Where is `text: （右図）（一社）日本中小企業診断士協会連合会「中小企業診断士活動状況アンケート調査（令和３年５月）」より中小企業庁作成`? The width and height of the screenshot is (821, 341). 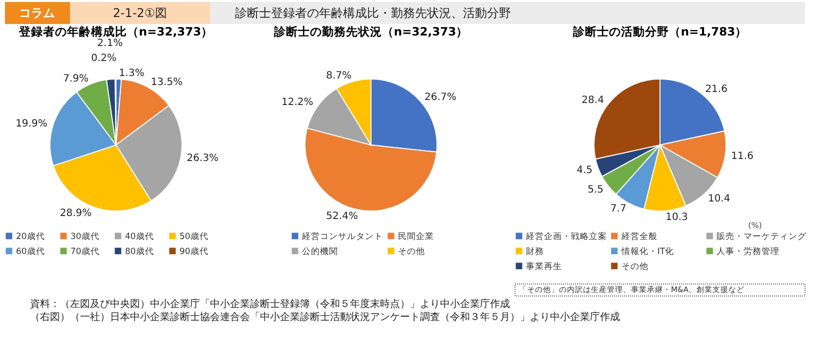 text: （右図）（一社）日本中小企業診断士協会連合会「中小企業診断士活動状況アンケート調査（令和３年５月）」より中小企業庁作成 is located at coordinates (325, 317).